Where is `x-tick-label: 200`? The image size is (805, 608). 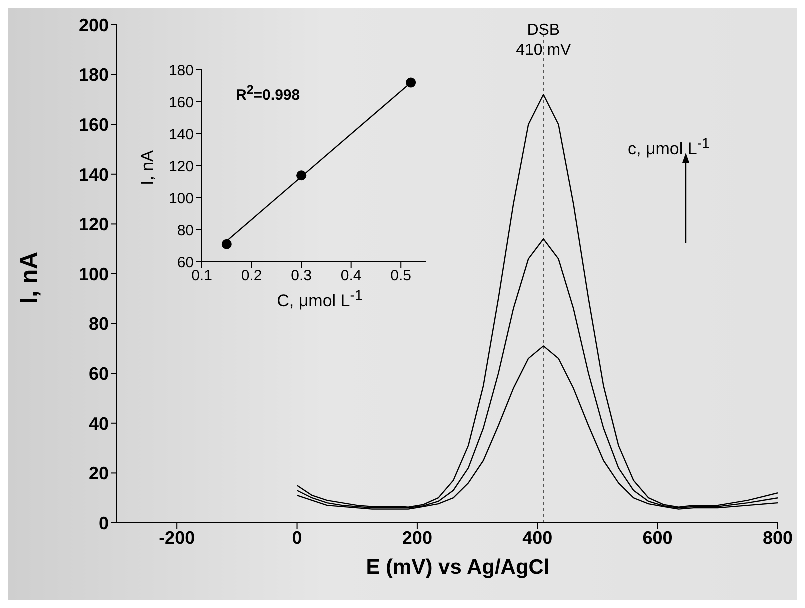 x-tick-label: 200 is located at coordinates (417, 538).